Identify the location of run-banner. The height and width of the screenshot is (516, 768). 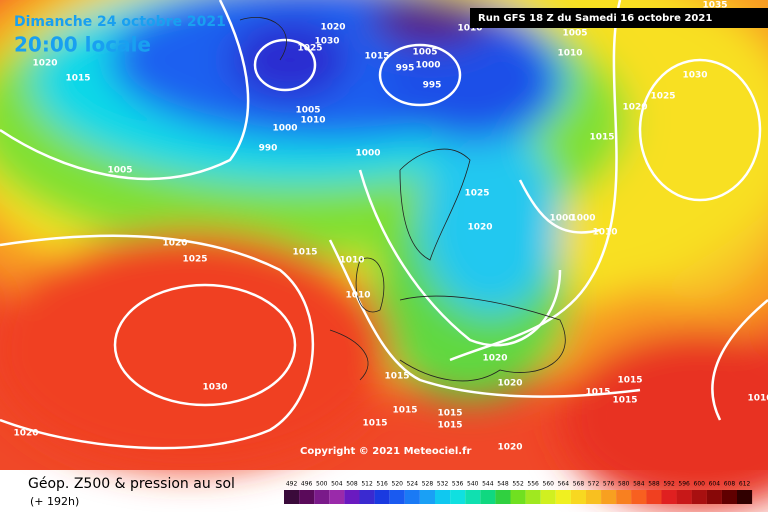
(619, 18).